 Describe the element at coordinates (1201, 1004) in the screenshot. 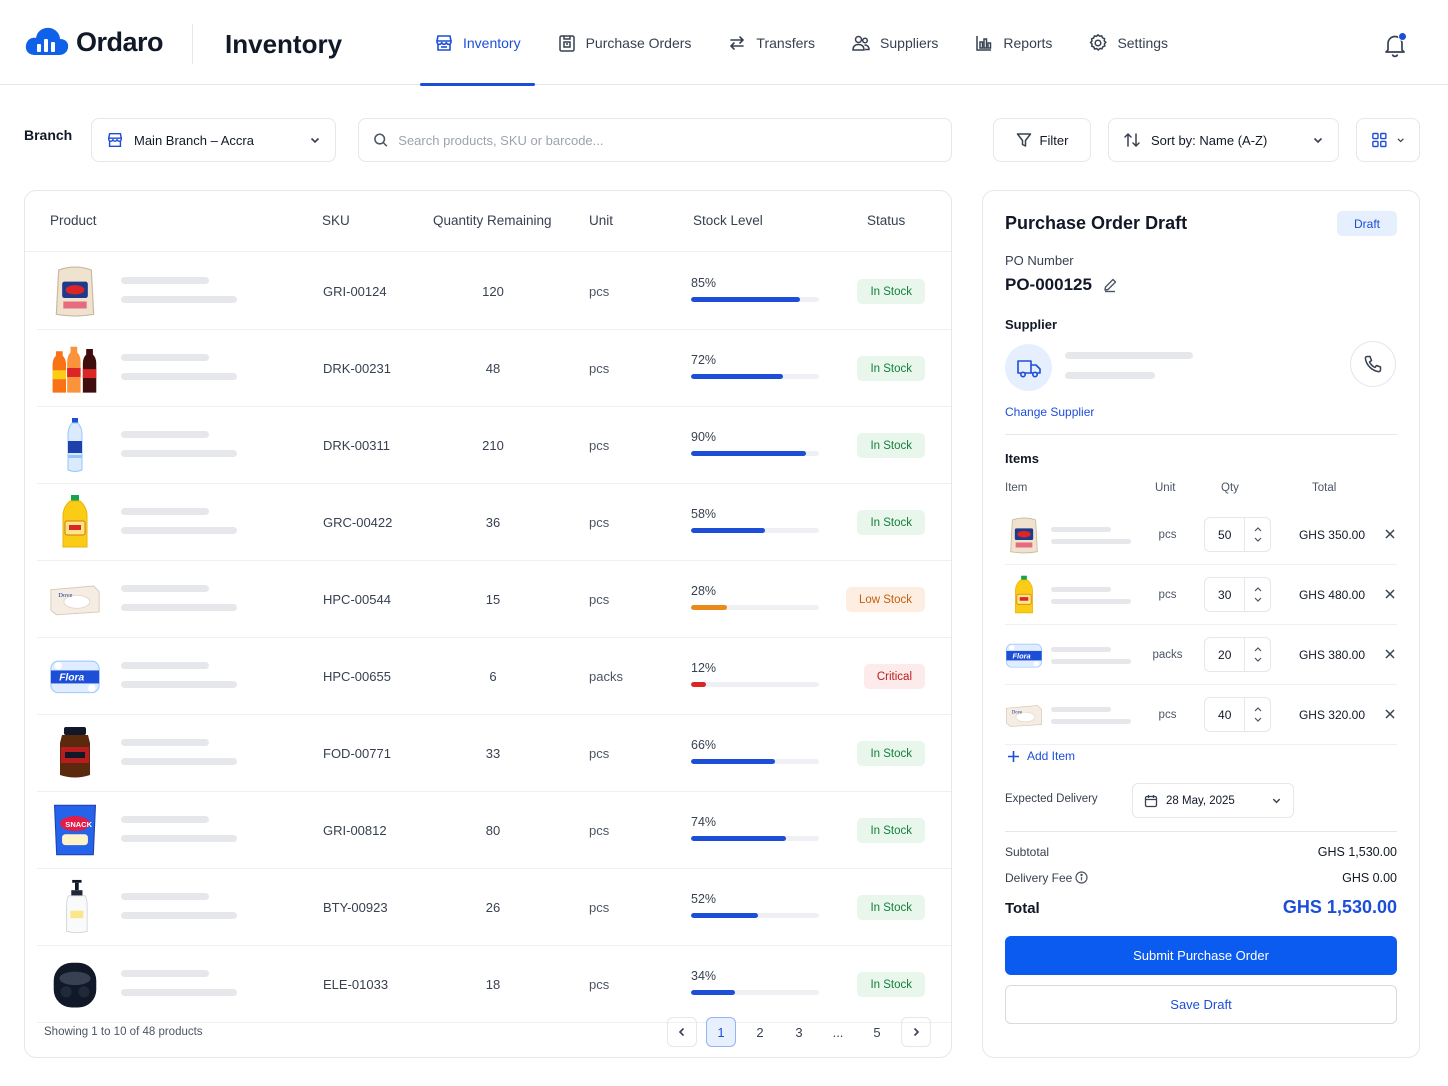

I see `save-draft-button: Save Draft` at that location.